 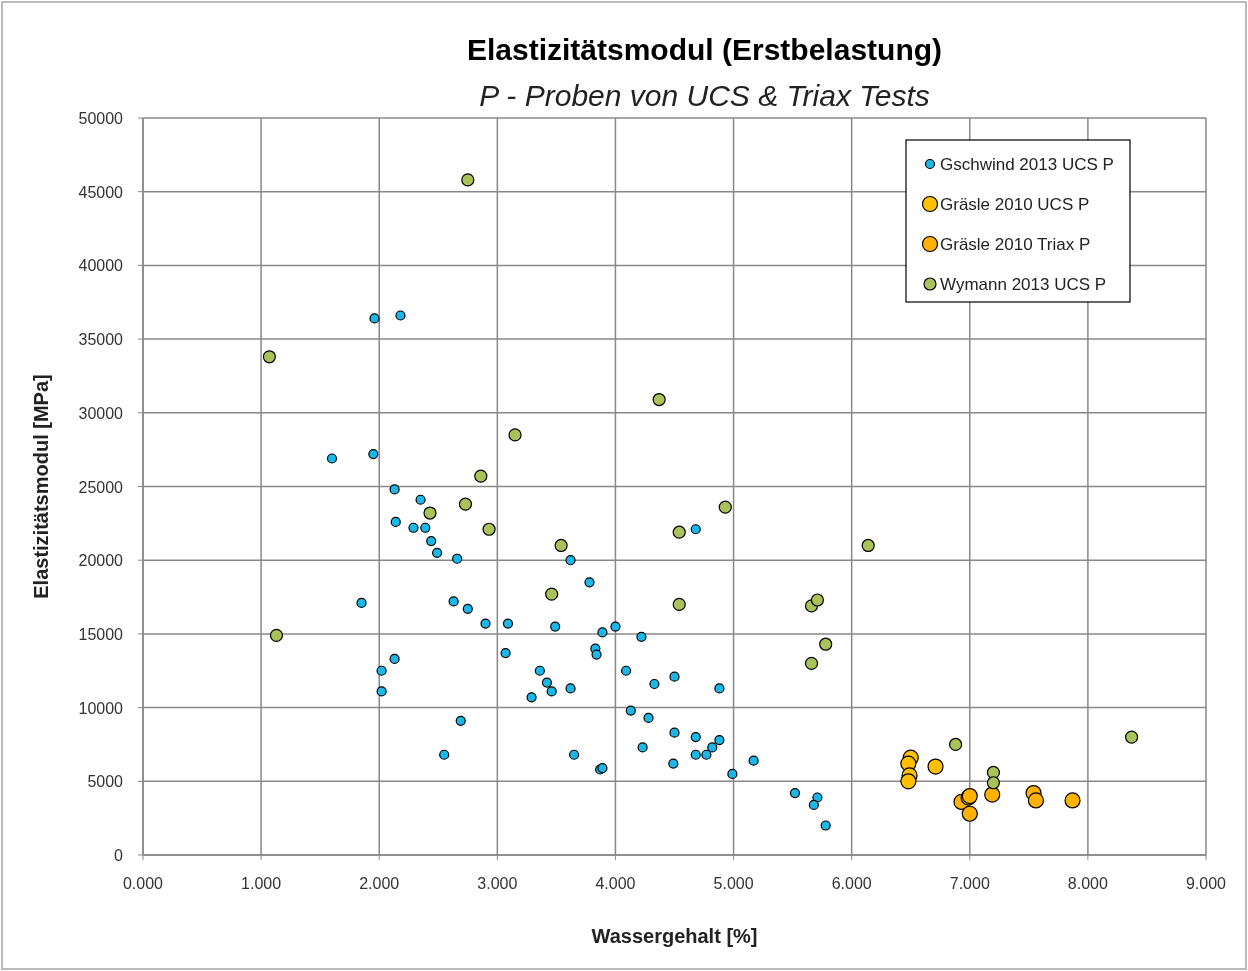 What do you see at coordinates (101, 266) in the screenshot?
I see `y-tick-label: 40000` at bounding box center [101, 266].